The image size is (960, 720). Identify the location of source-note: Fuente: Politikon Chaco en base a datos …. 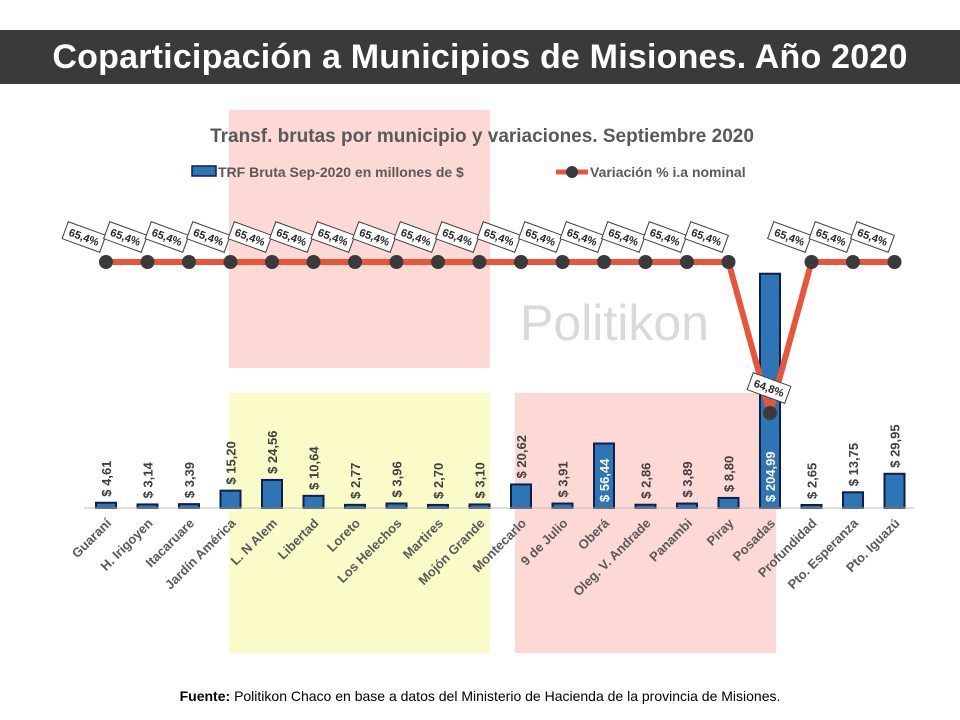
(480, 696).